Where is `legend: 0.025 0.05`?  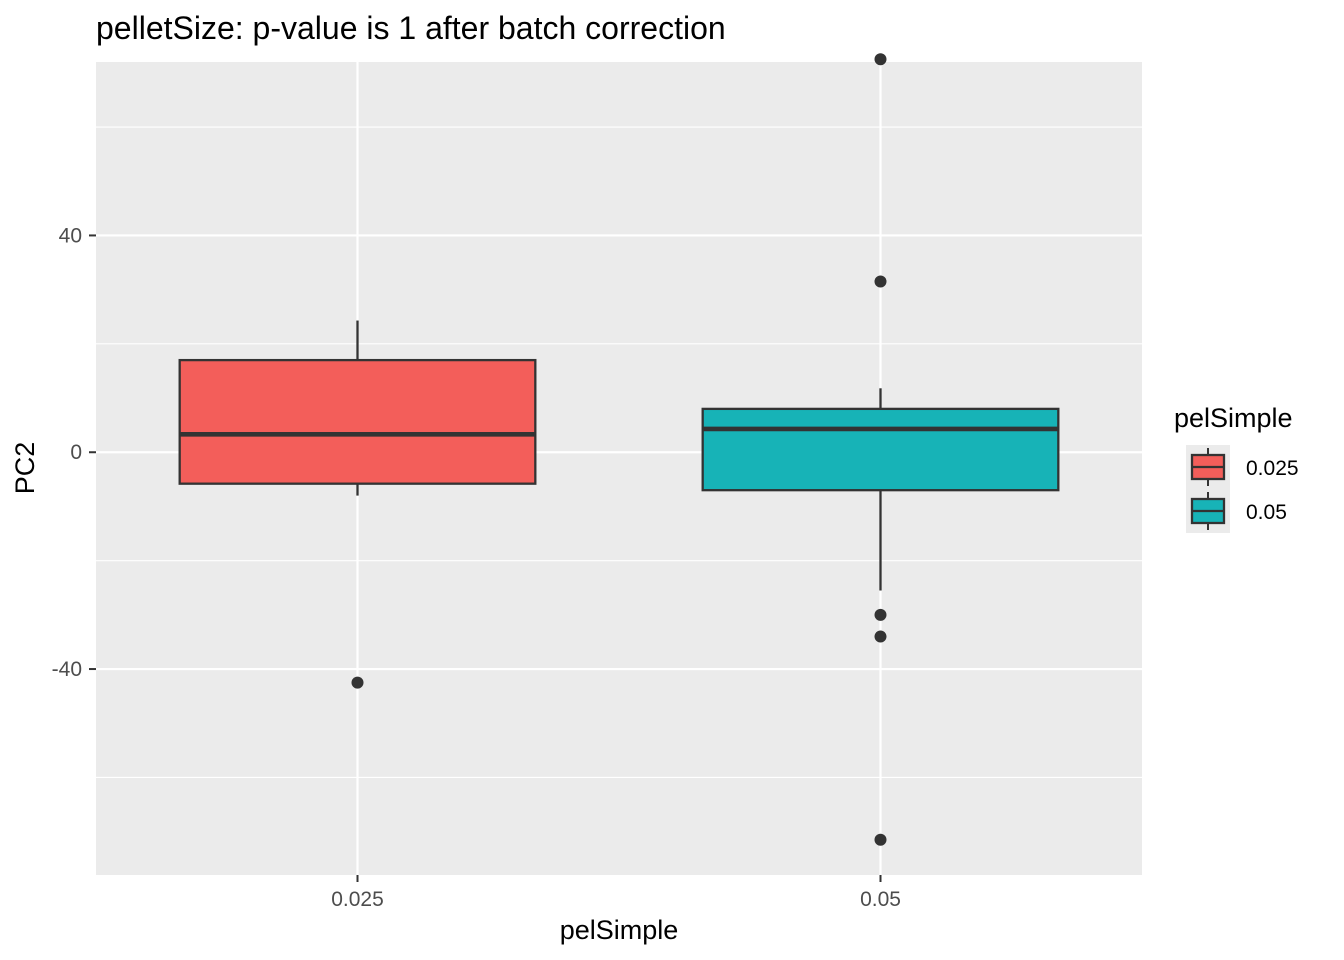 legend: 0.025 0.05 is located at coordinates (1242, 489).